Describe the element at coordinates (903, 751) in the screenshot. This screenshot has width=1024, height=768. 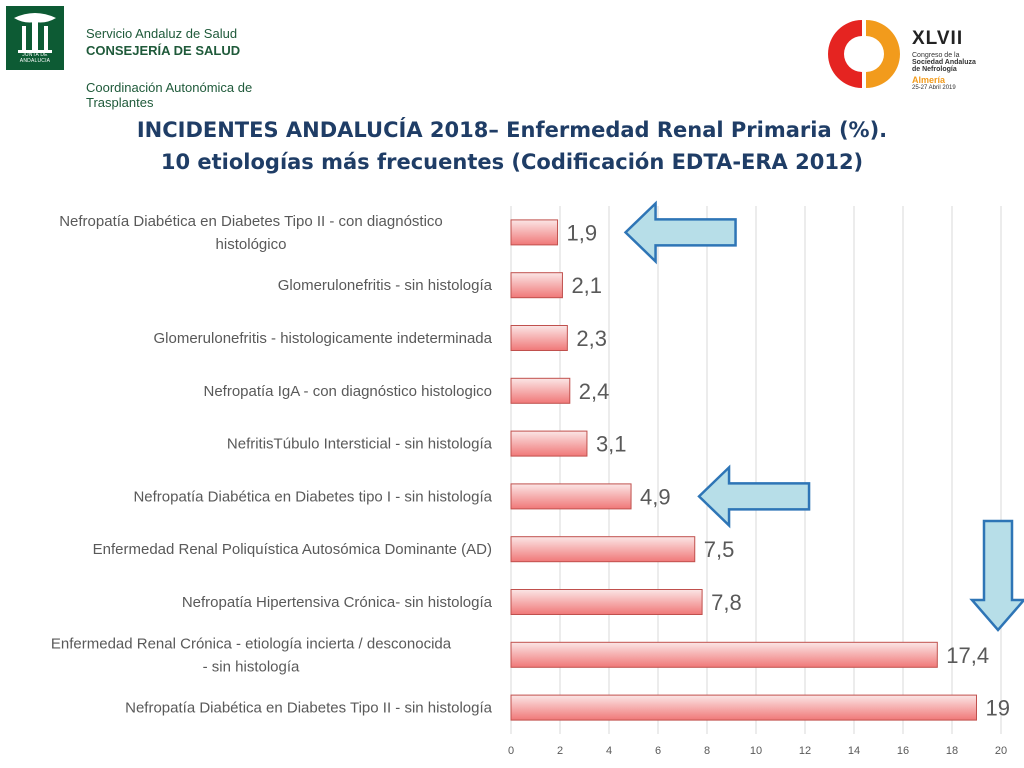
I see `x-tick-label-8: 16` at that location.